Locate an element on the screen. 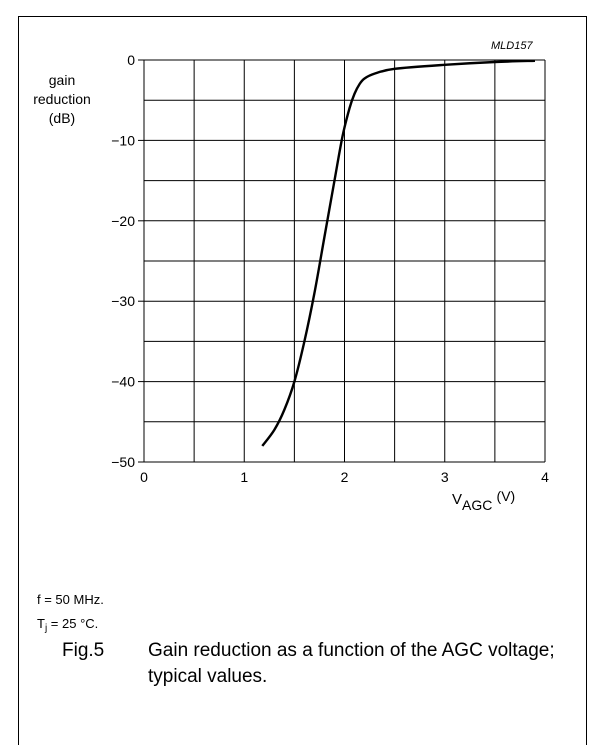 The width and height of the screenshot is (605, 745). temp-symbol: T is located at coordinates (41, 623).